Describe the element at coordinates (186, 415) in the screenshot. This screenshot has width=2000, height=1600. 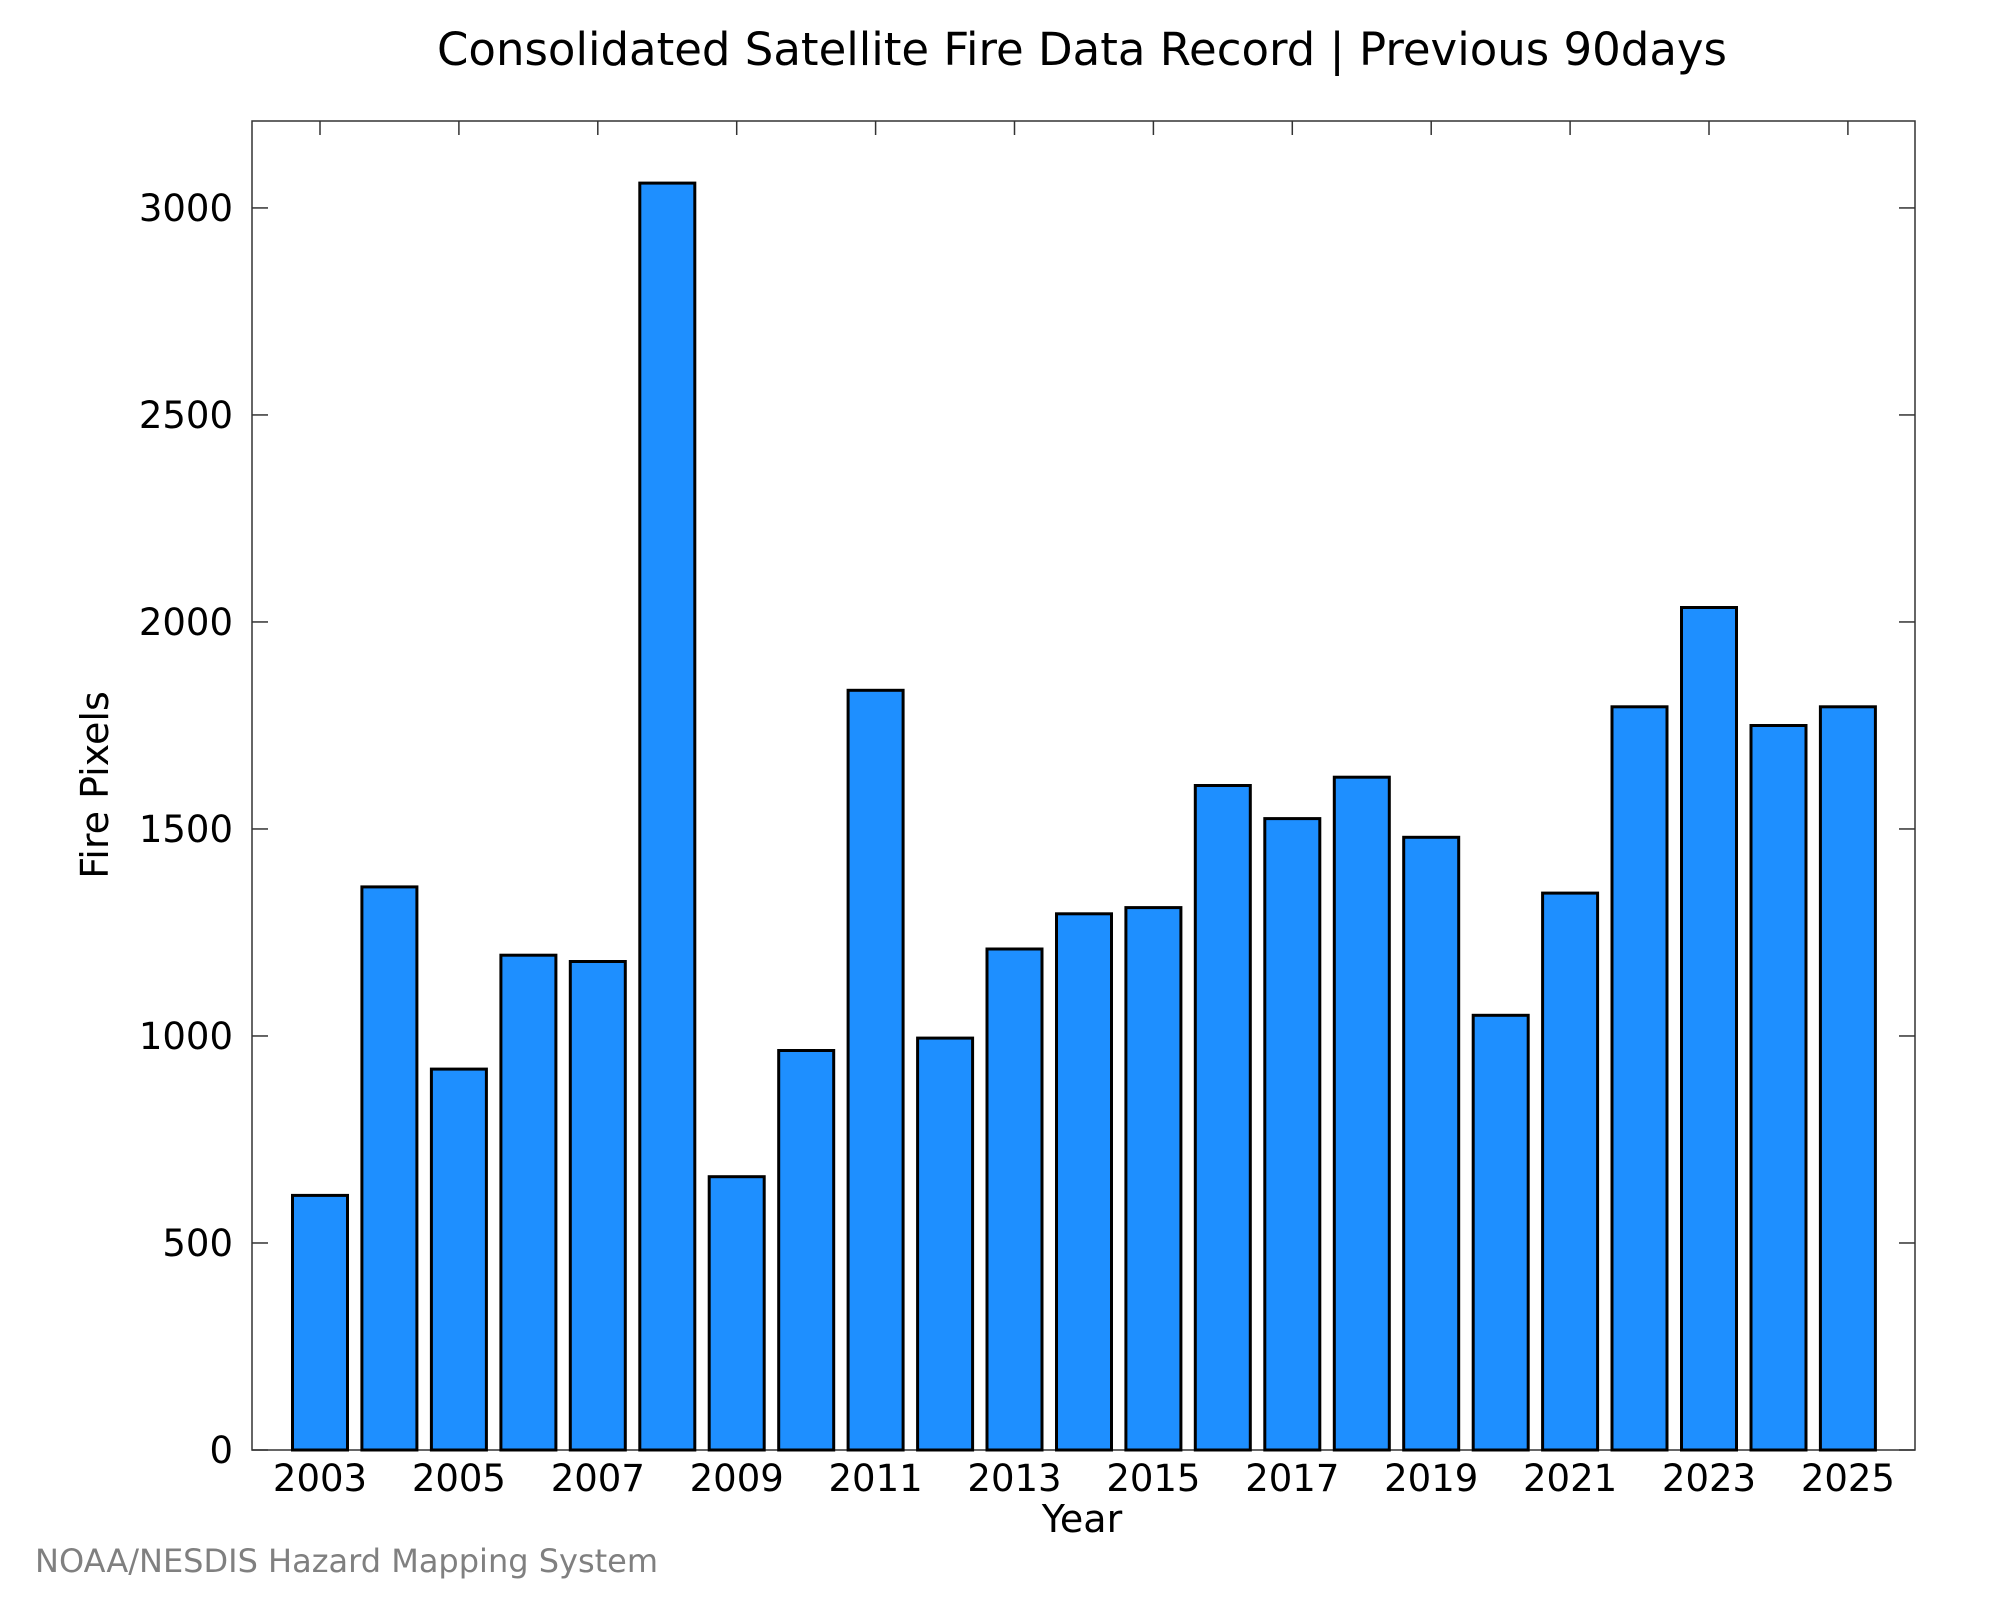
I see `y-tick-label-2500: 2500` at that location.